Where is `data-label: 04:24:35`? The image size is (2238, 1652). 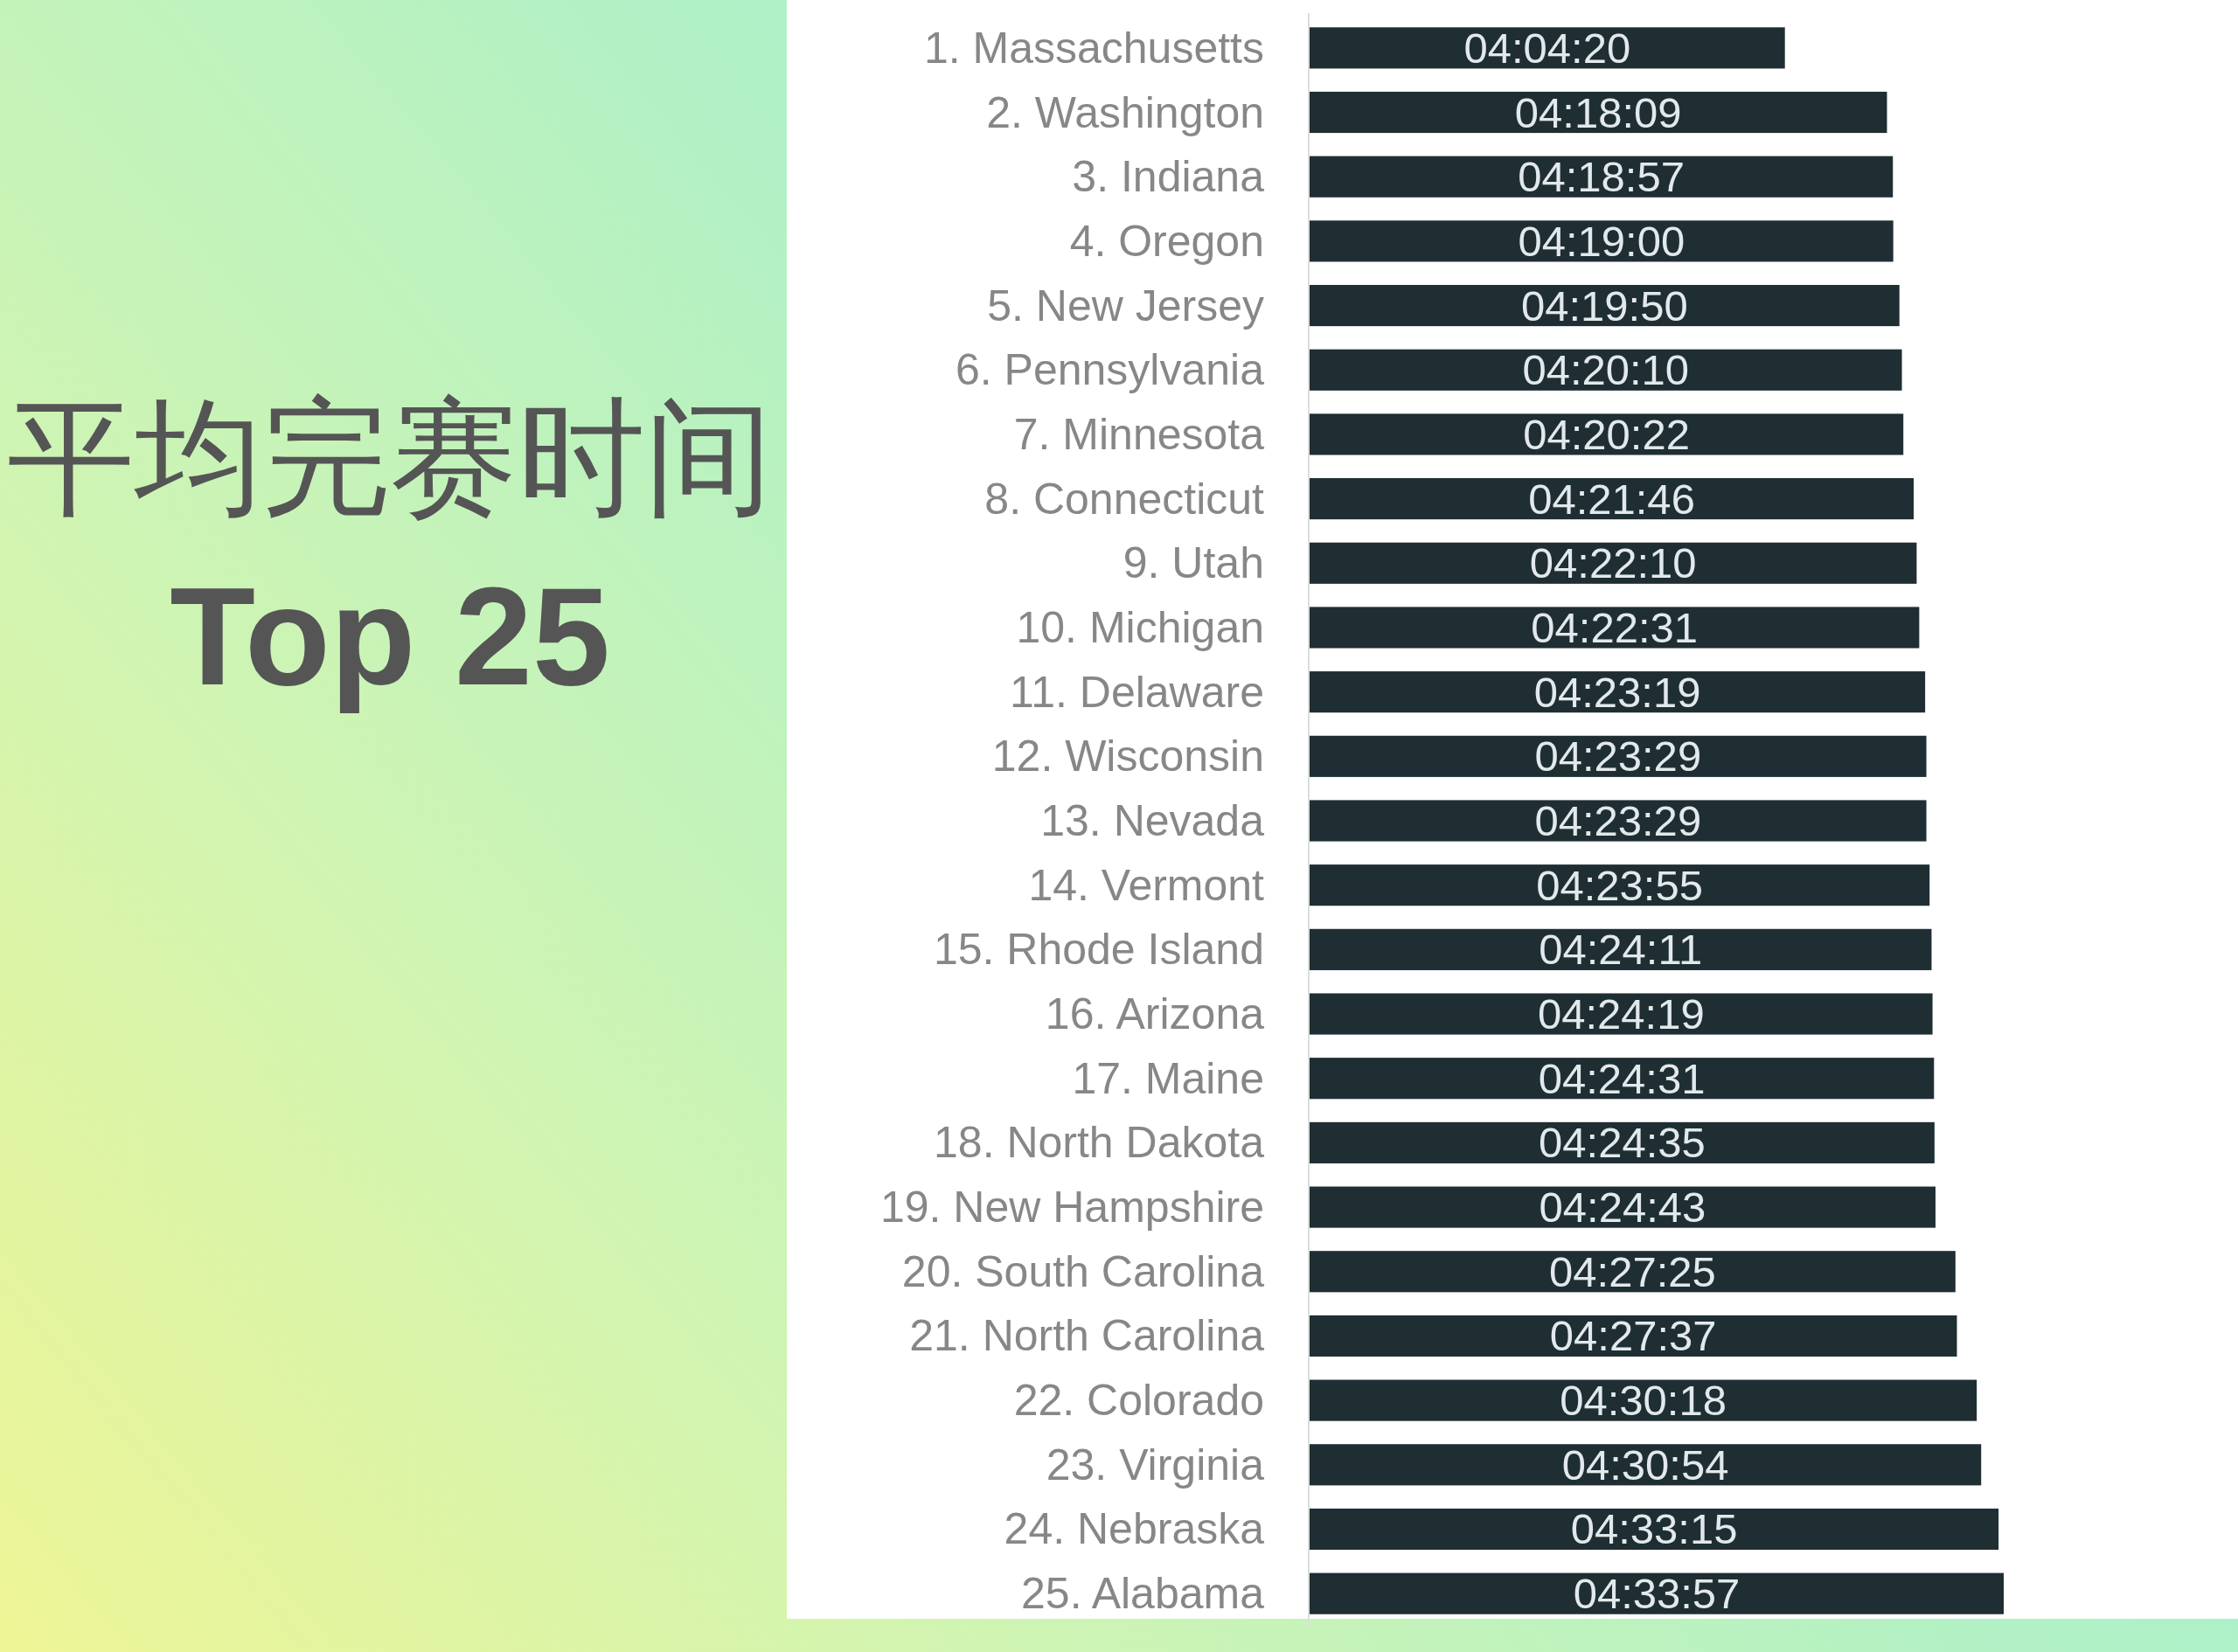
data-label: 04:24:35 is located at coordinates (1622, 1143).